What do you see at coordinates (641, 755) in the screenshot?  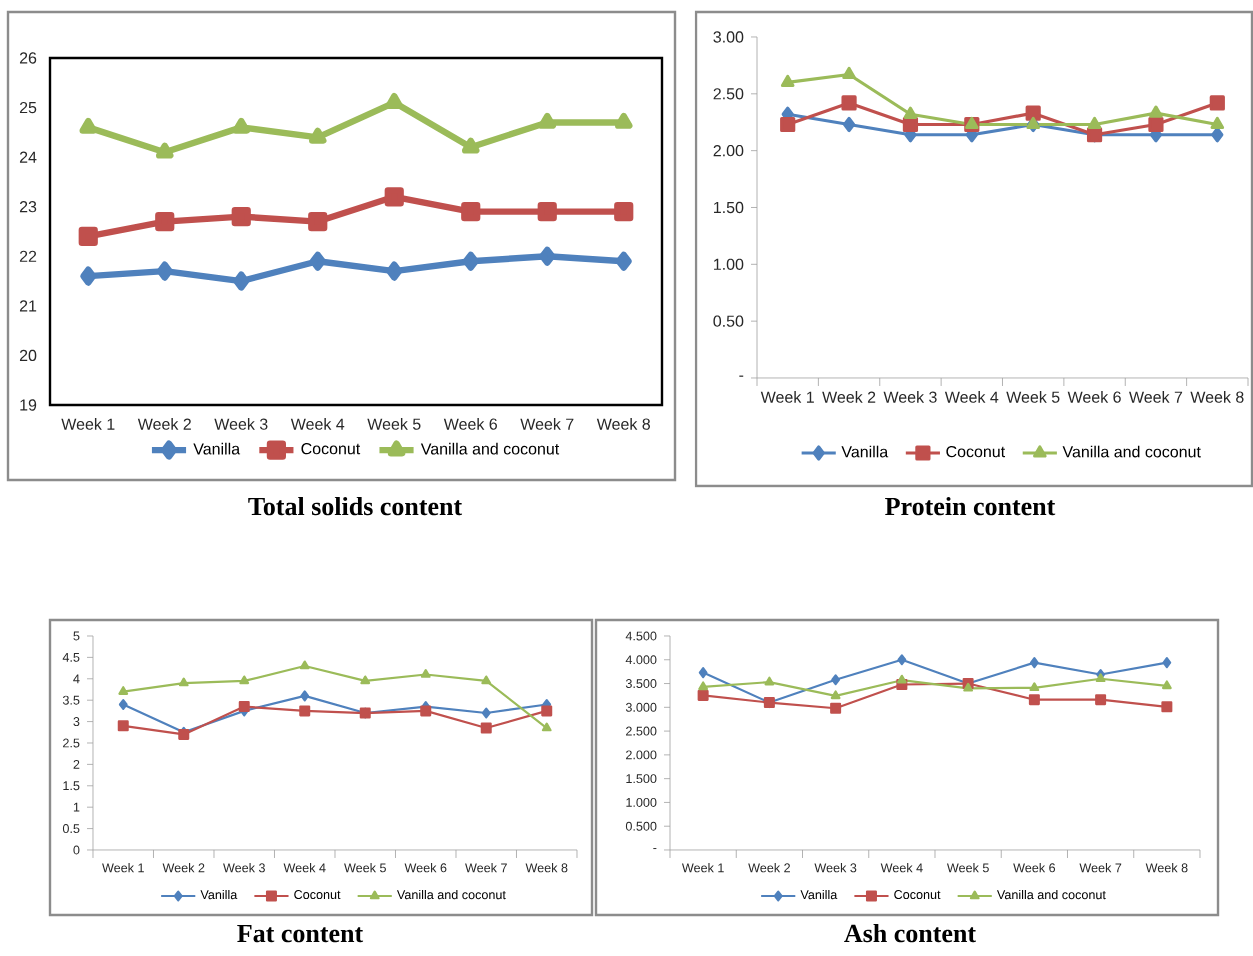 I see `y-tick-label: 2.000` at bounding box center [641, 755].